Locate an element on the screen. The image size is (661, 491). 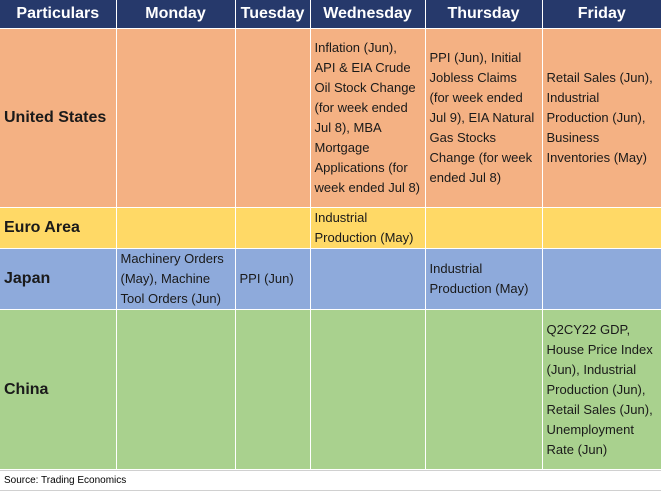
row-euro-area: Euro Area Industrial Production (May) is located at coordinates (330, 228).